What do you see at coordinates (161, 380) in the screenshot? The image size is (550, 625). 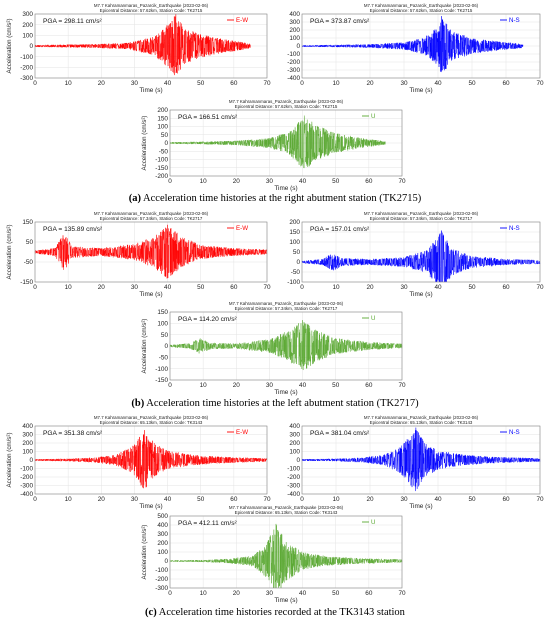 I see `y-tick-label: -150` at bounding box center [161, 380].